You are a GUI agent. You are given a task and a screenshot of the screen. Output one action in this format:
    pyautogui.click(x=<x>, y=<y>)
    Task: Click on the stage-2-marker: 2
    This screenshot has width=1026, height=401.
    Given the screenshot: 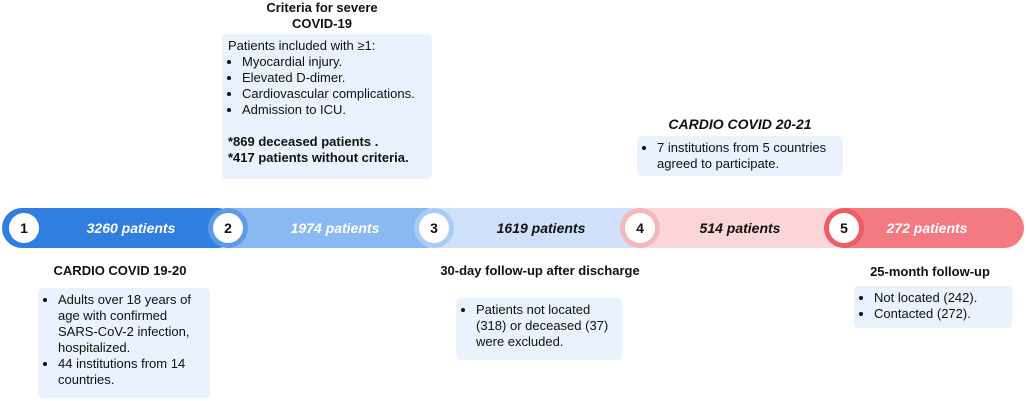 What is the action you would take?
    pyautogui.click(x=228, y=228)
    